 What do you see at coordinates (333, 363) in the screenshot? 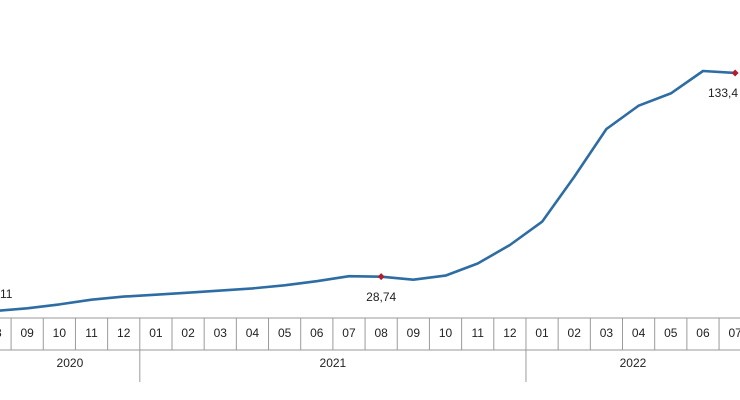
I see `year-label: 2021` at bounding box center [333, 363].